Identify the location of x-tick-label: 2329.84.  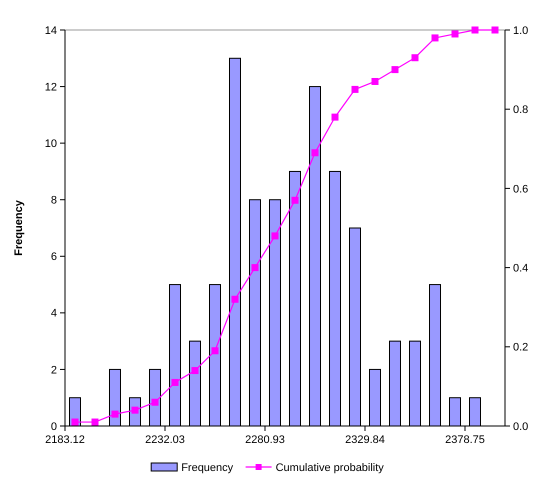
(365, 440).